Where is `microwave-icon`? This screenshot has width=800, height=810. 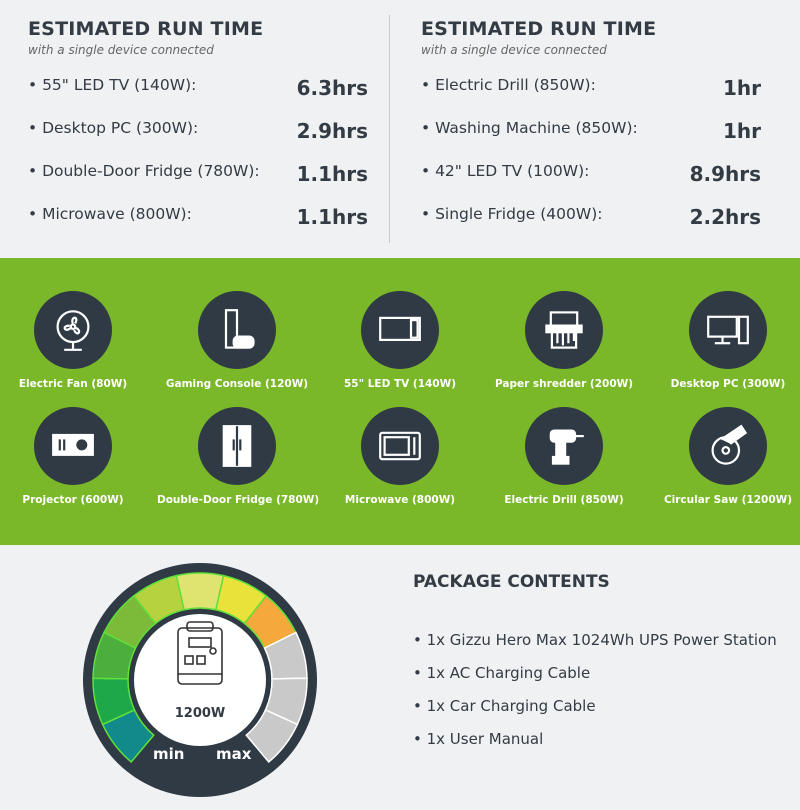
microwave-icon is located at coordinates (400, 446).